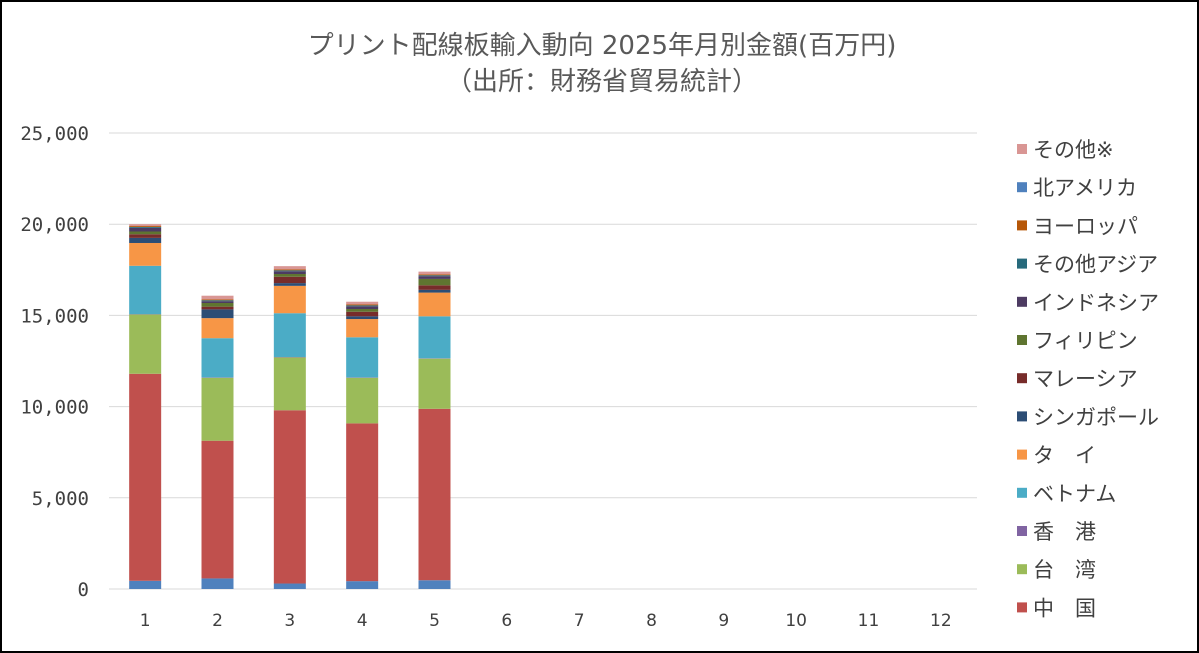 The height and width of the screenshot is (653, 1199). Describe the element at coordinates (546, 621) in the screenshot. I see `x-axis: 1 2 3 4 5 6 7 8 9 10 11 12` at that location.